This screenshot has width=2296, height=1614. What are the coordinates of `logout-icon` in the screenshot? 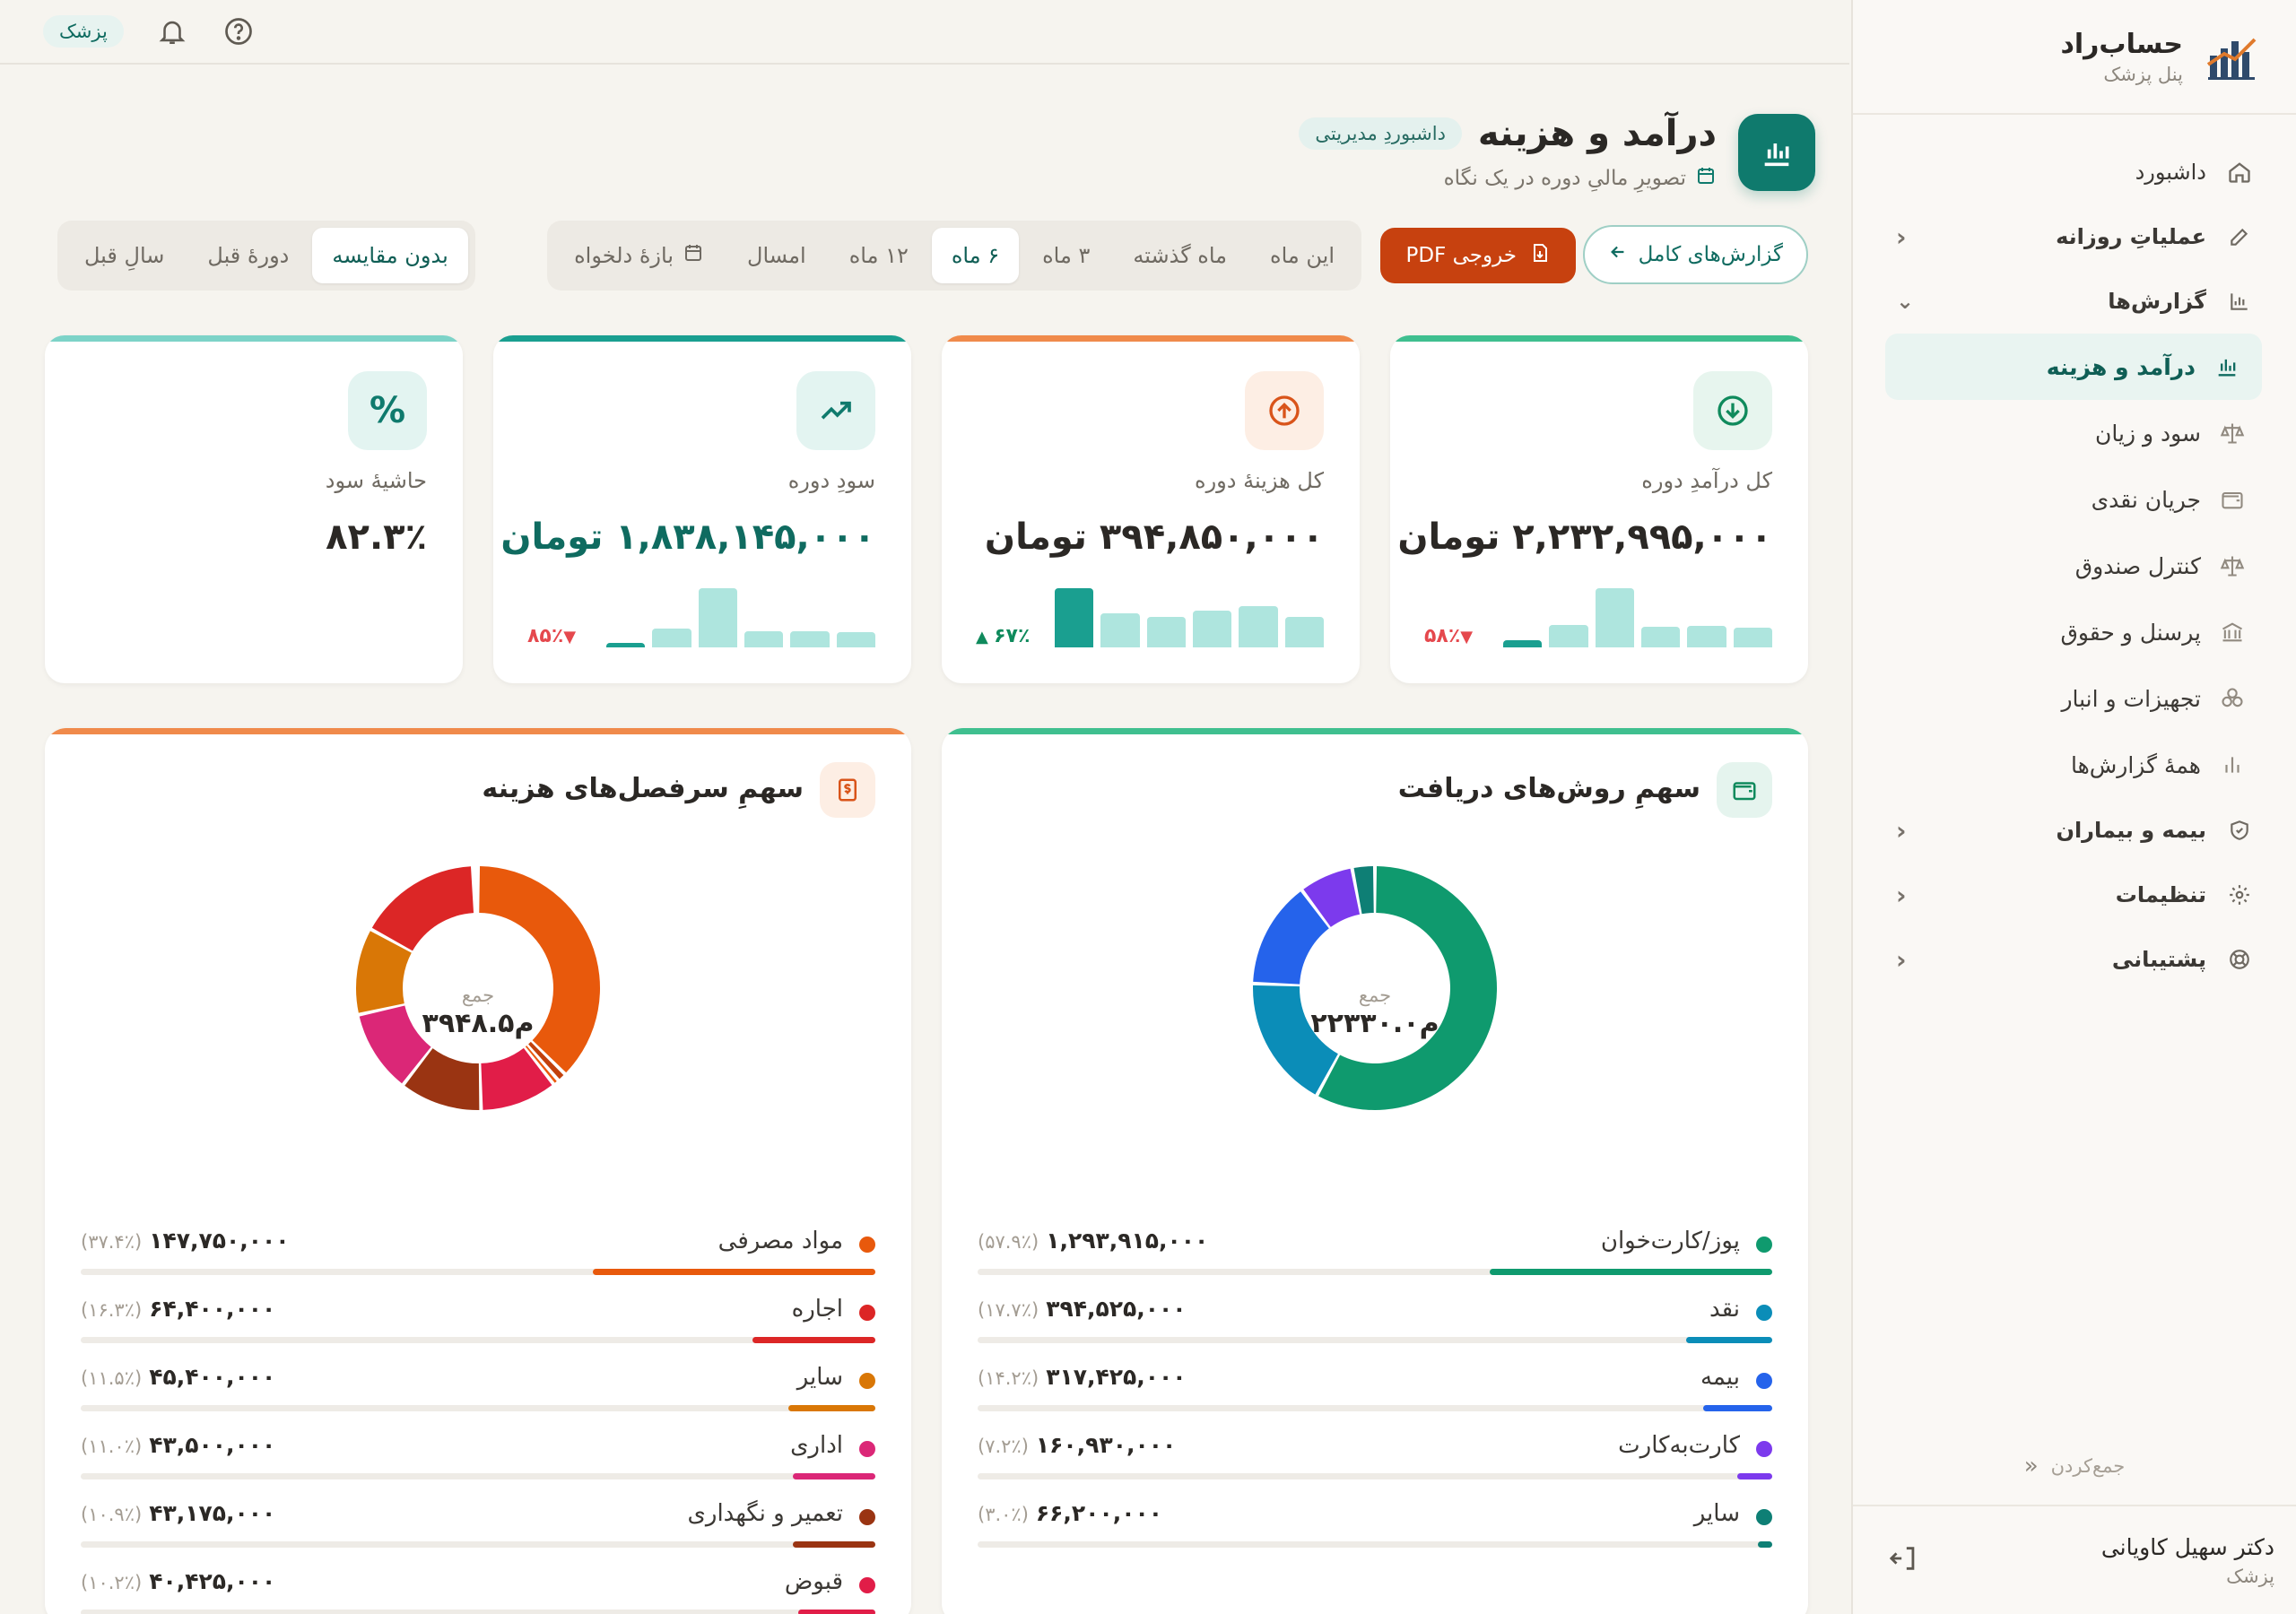 It's located at (1904, 1560).